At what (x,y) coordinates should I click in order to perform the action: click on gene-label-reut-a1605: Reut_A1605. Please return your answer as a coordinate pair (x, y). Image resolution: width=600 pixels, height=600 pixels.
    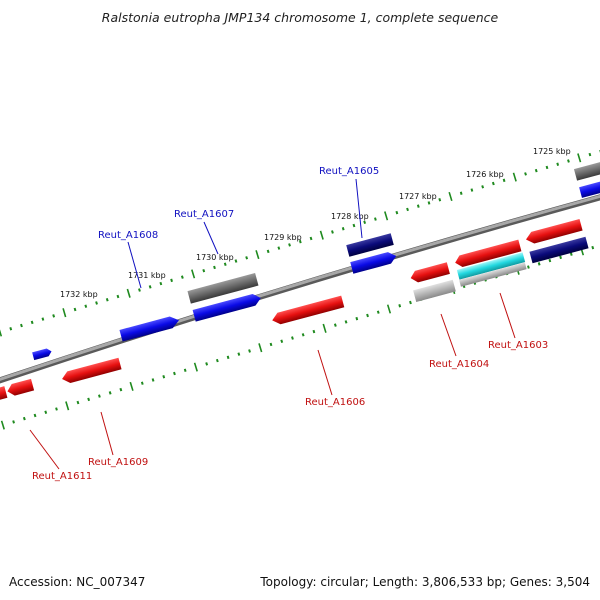
    Looking at the image, I should click on (349, 171).